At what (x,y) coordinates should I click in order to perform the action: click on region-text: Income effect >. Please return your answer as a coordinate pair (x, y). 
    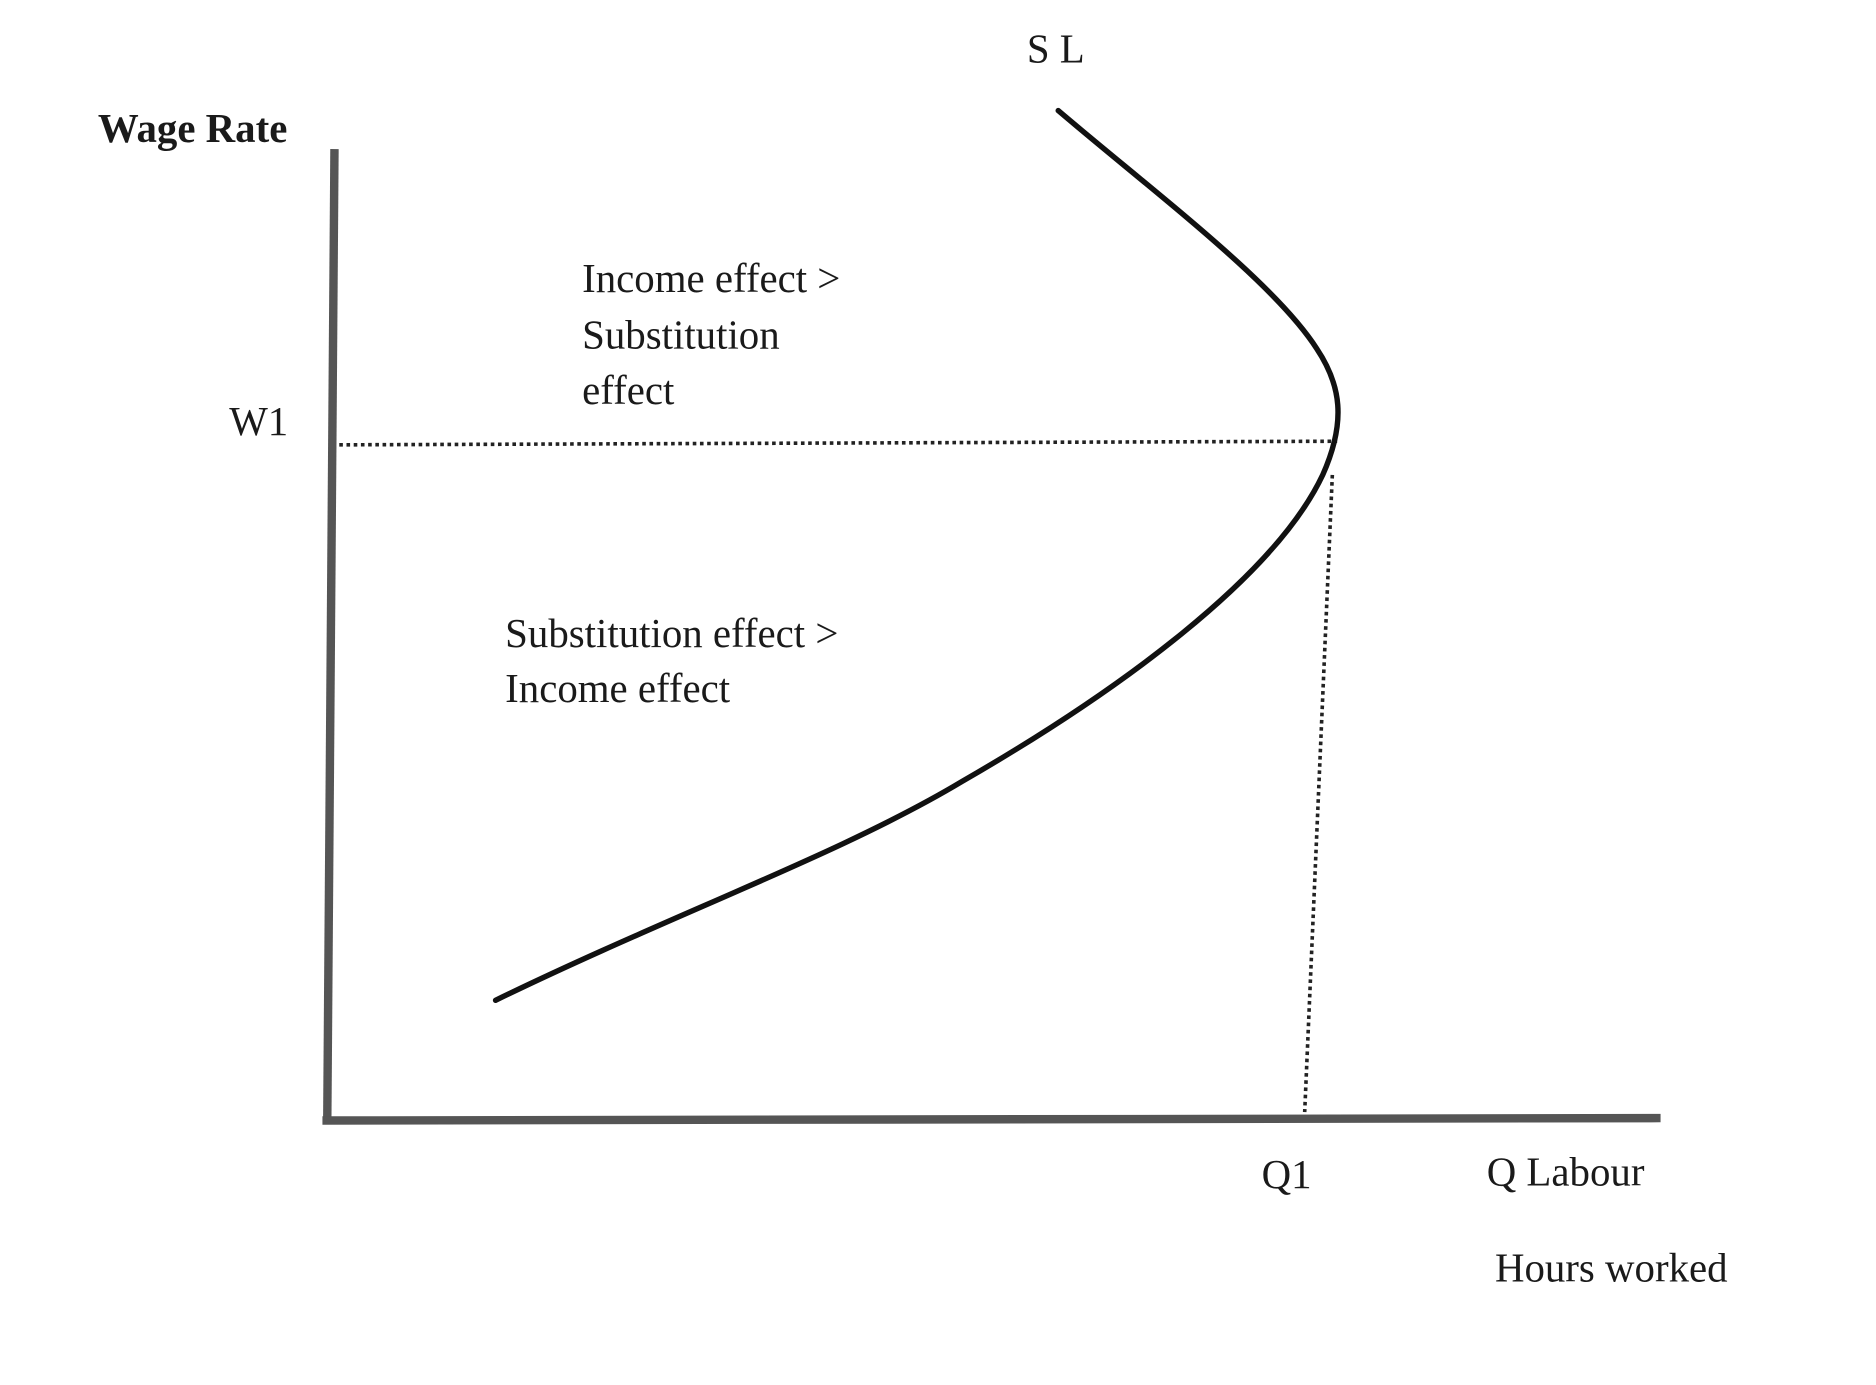
    Looking at the image, I should click on (711, 278).